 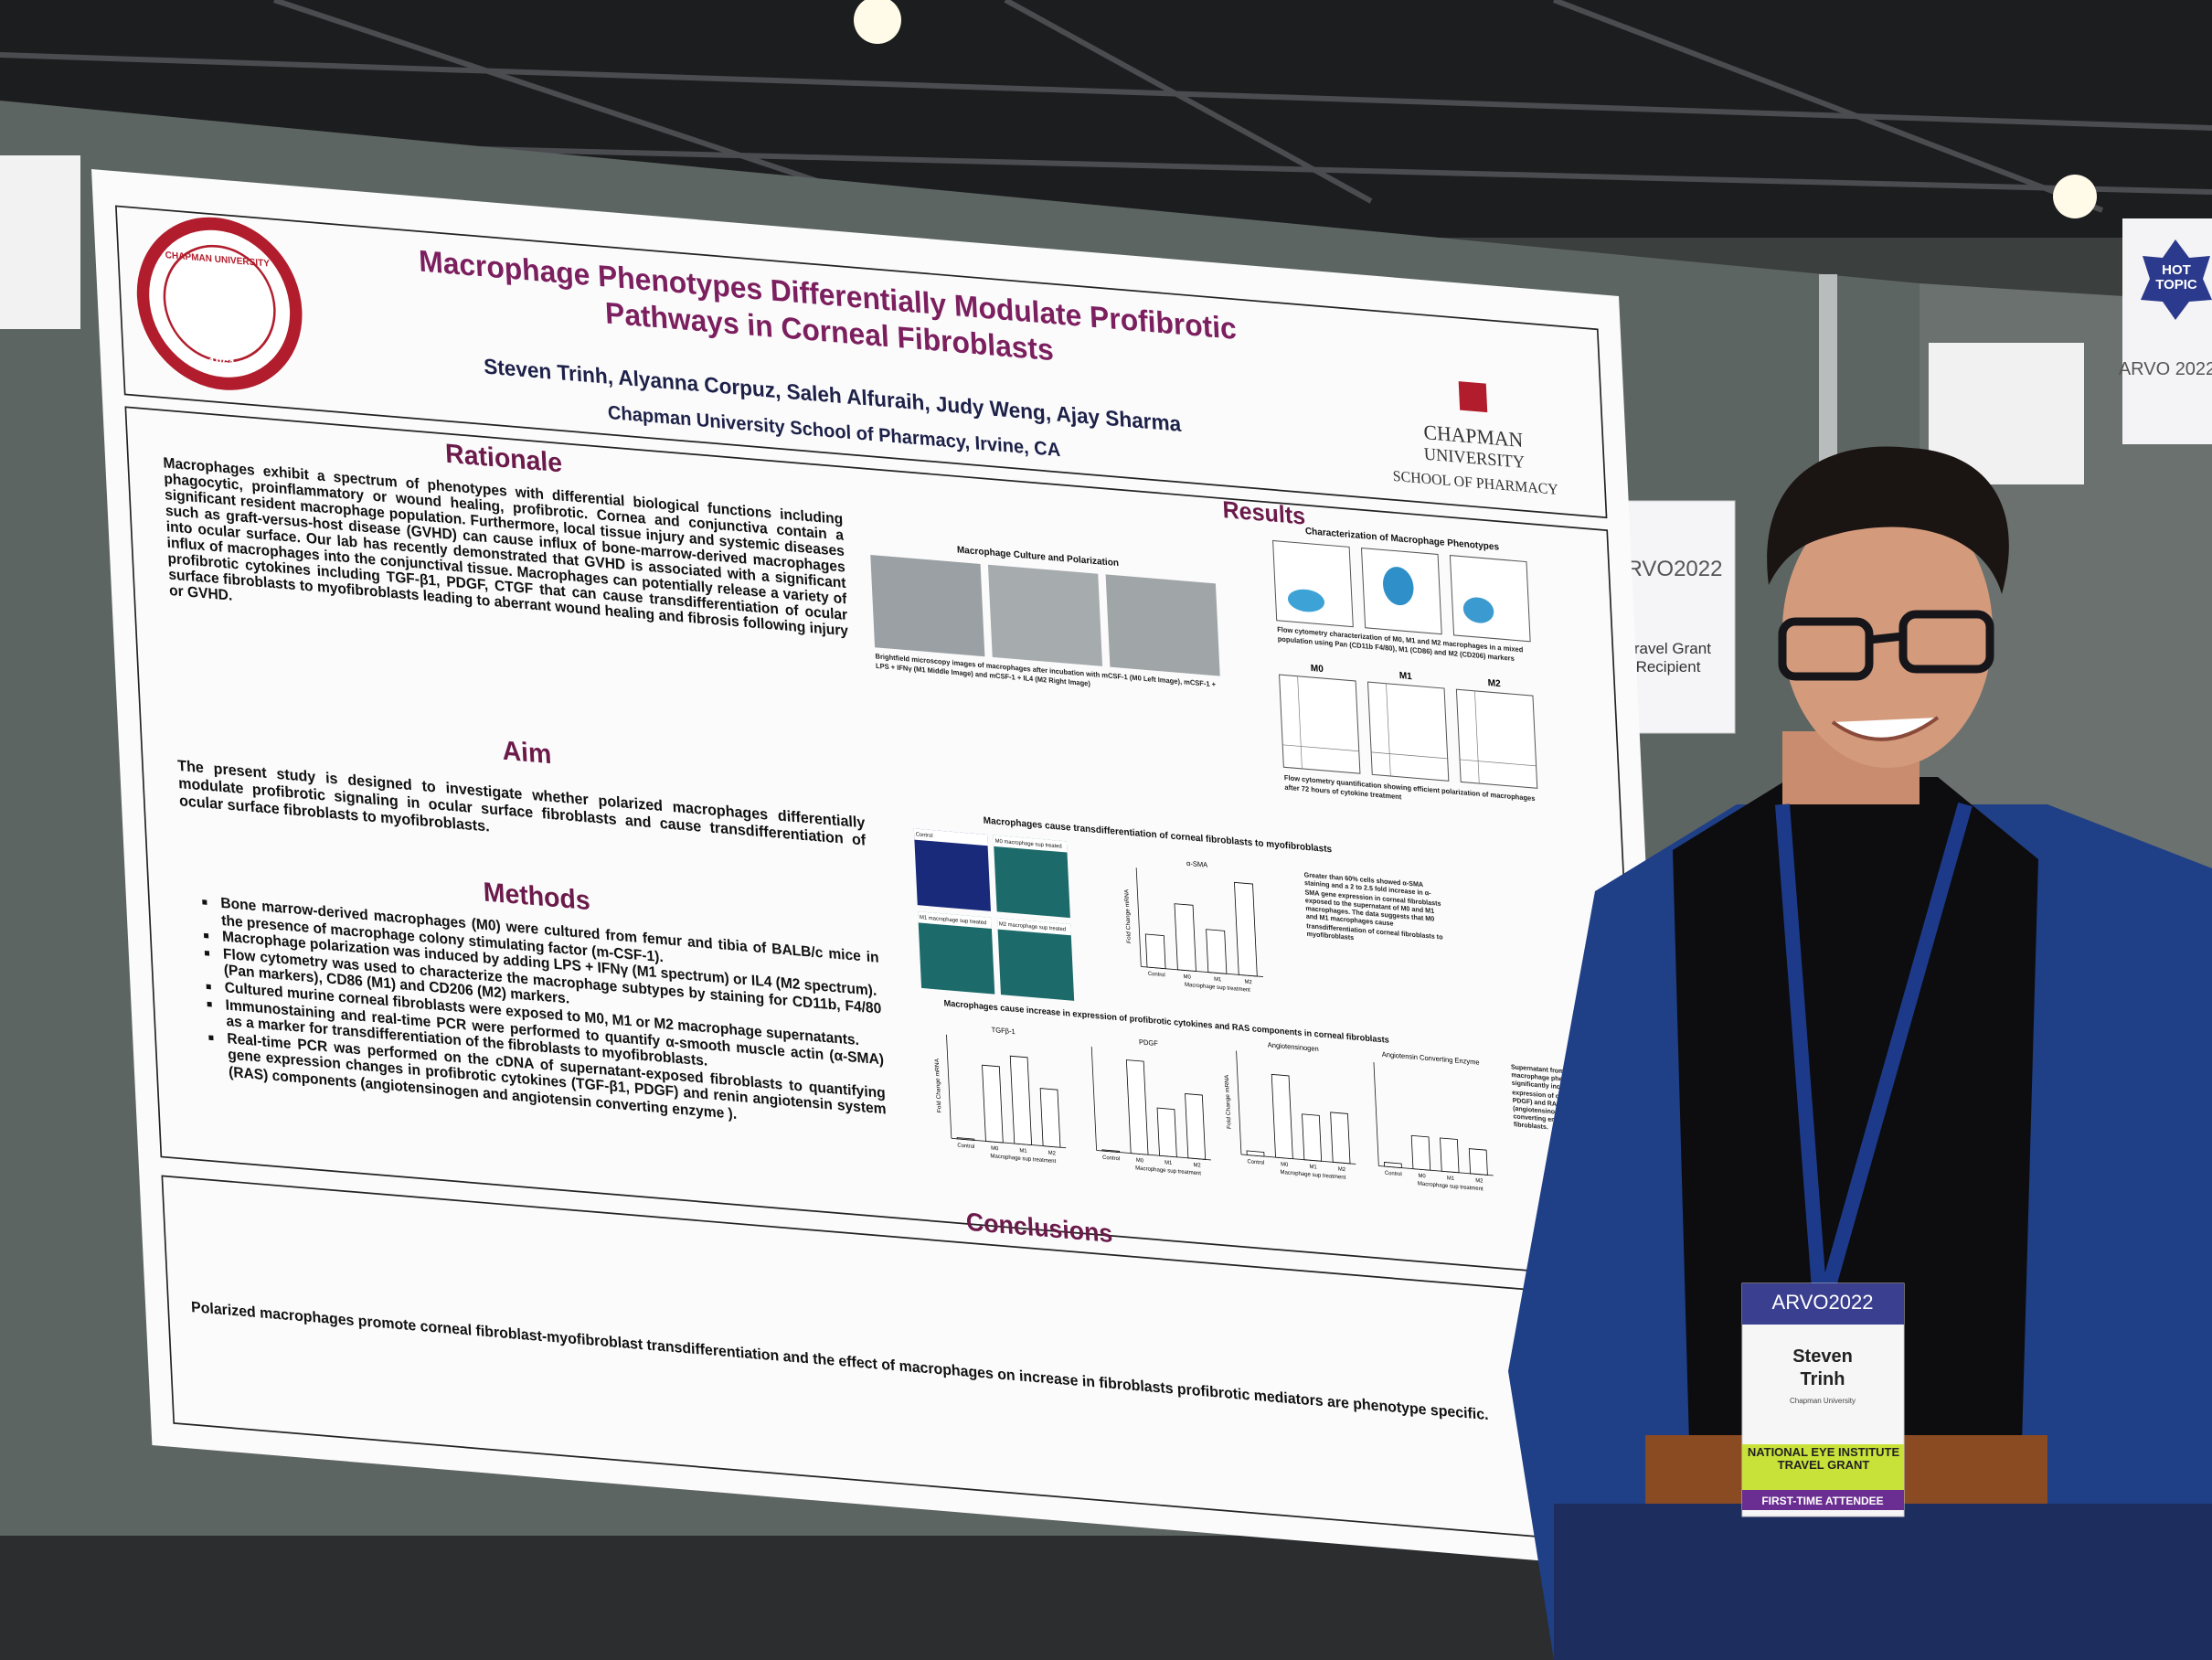 I want to click on hot-topic-label: HOT TOPIC, so click(x=2176, y=278).